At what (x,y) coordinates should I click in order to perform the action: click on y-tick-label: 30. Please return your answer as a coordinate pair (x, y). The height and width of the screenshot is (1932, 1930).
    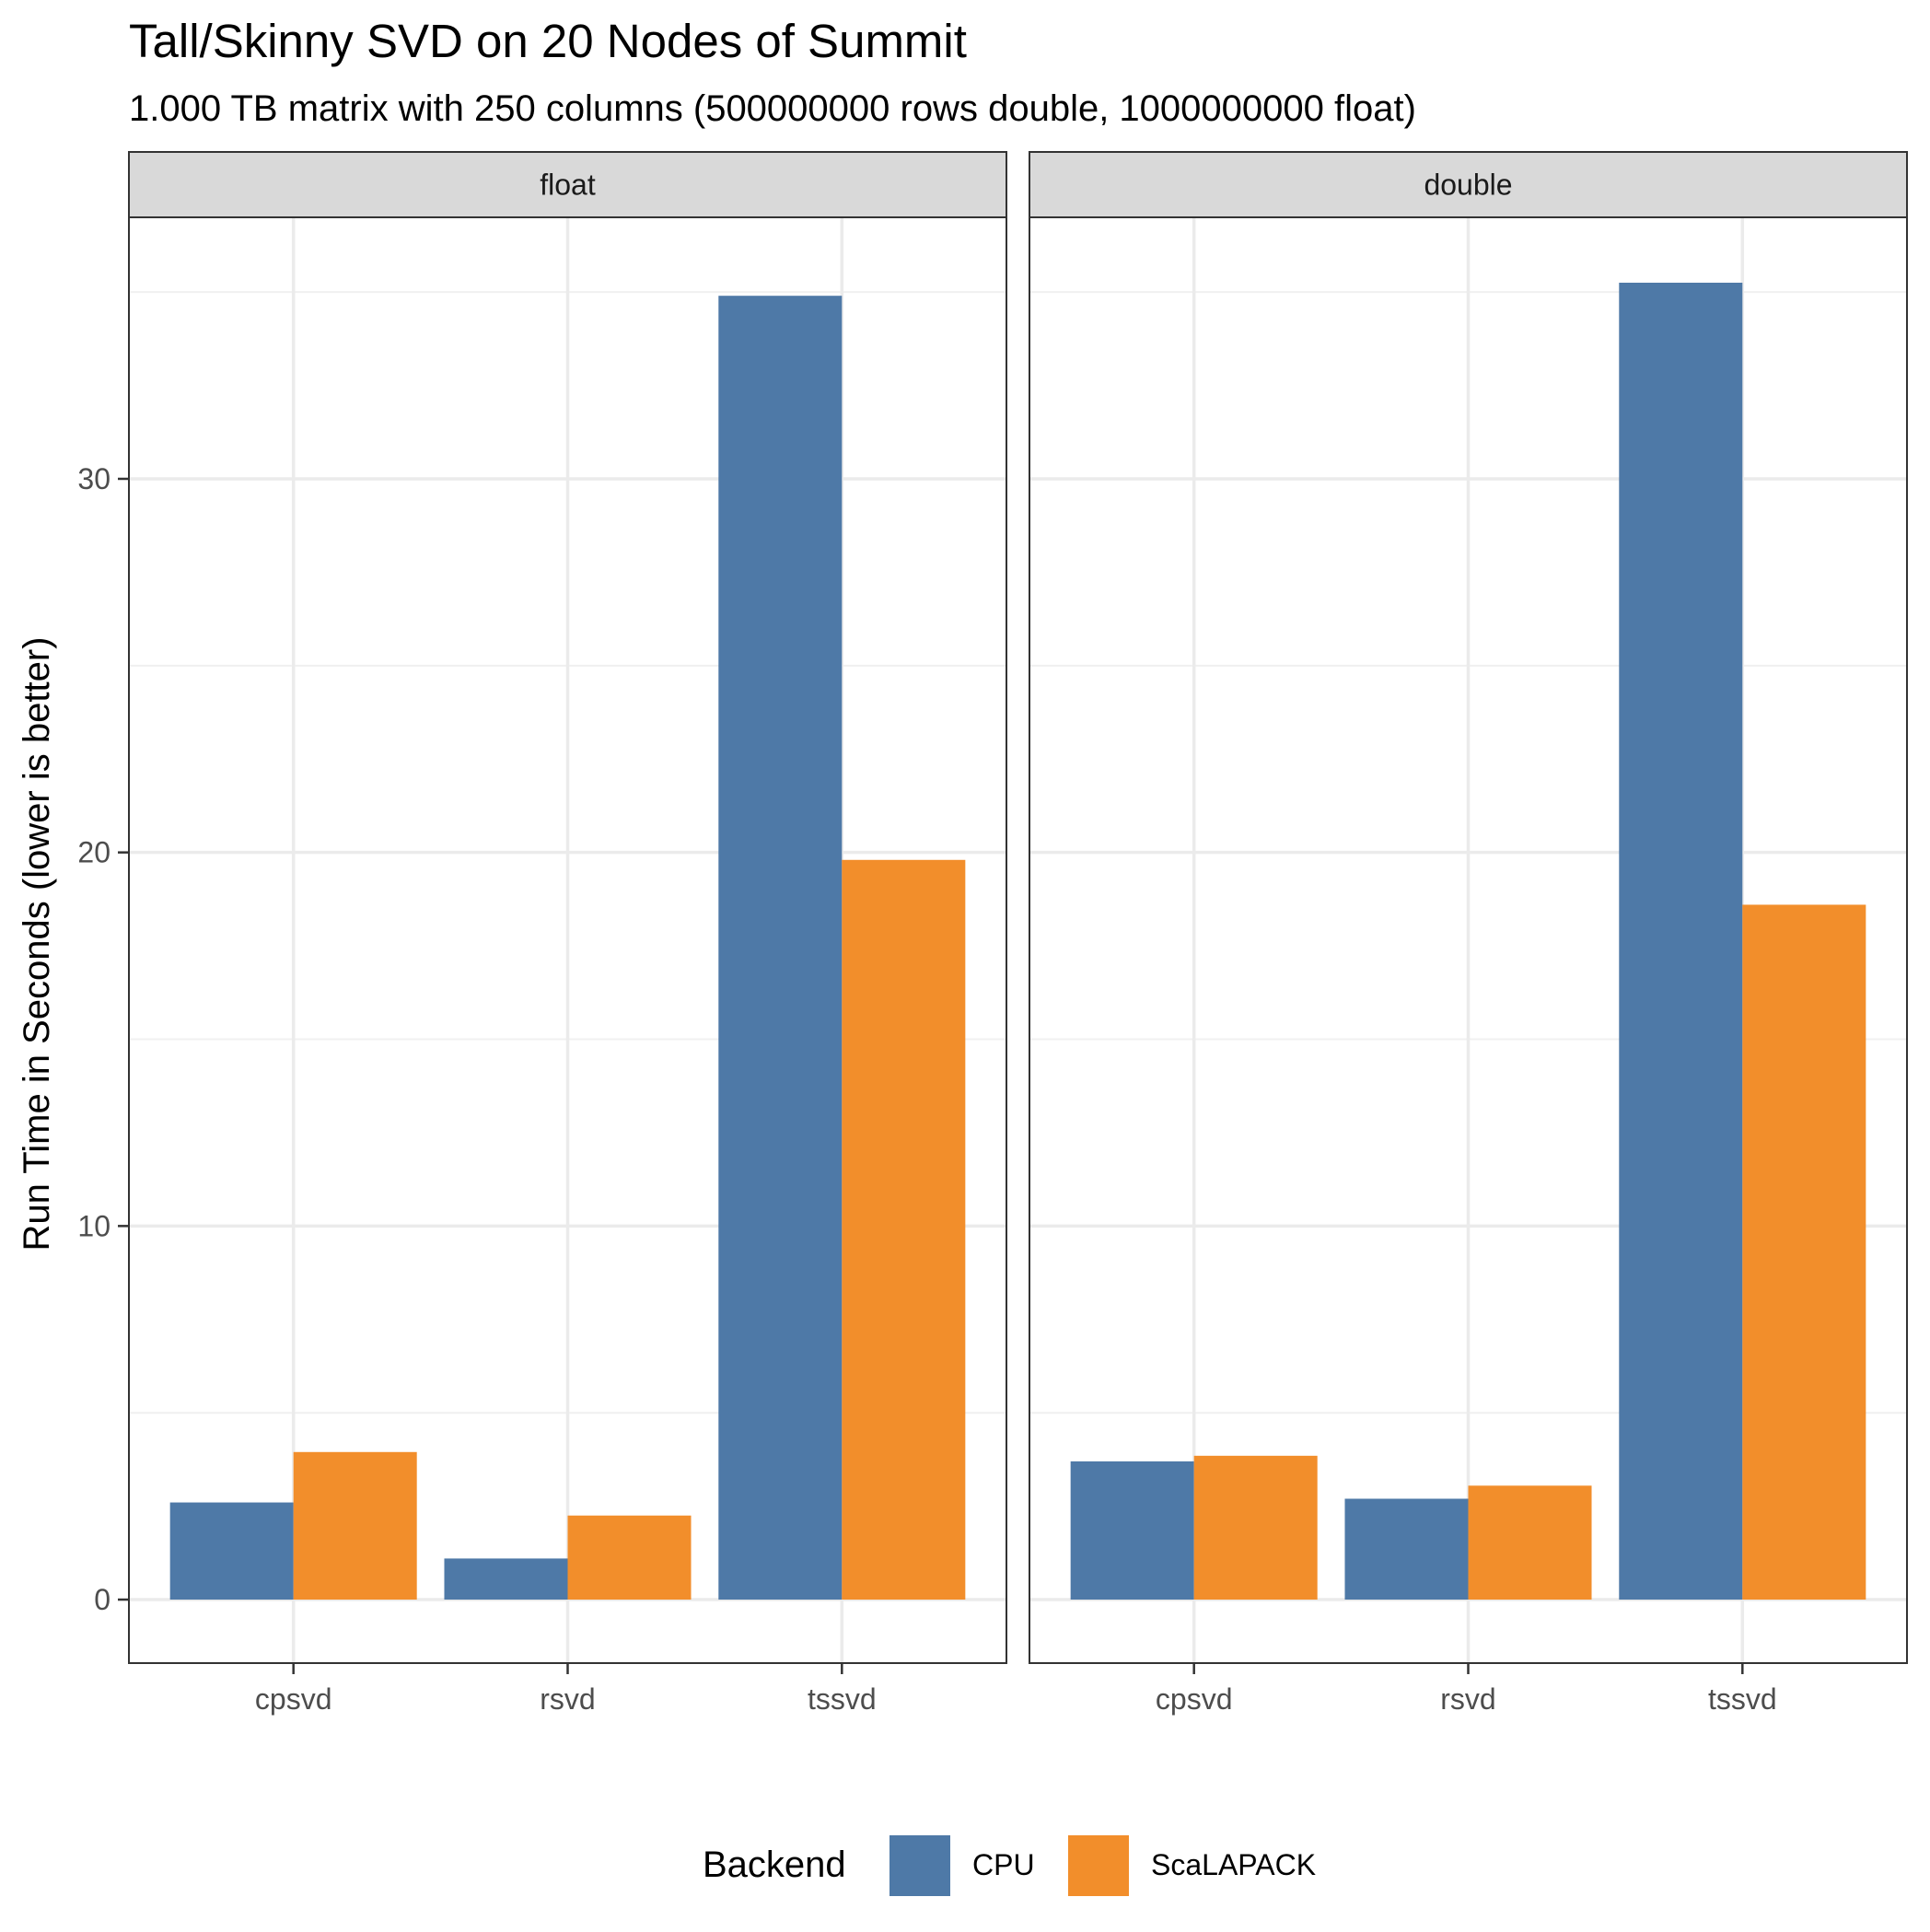
    Looking at the image, I should click on (93, 478).